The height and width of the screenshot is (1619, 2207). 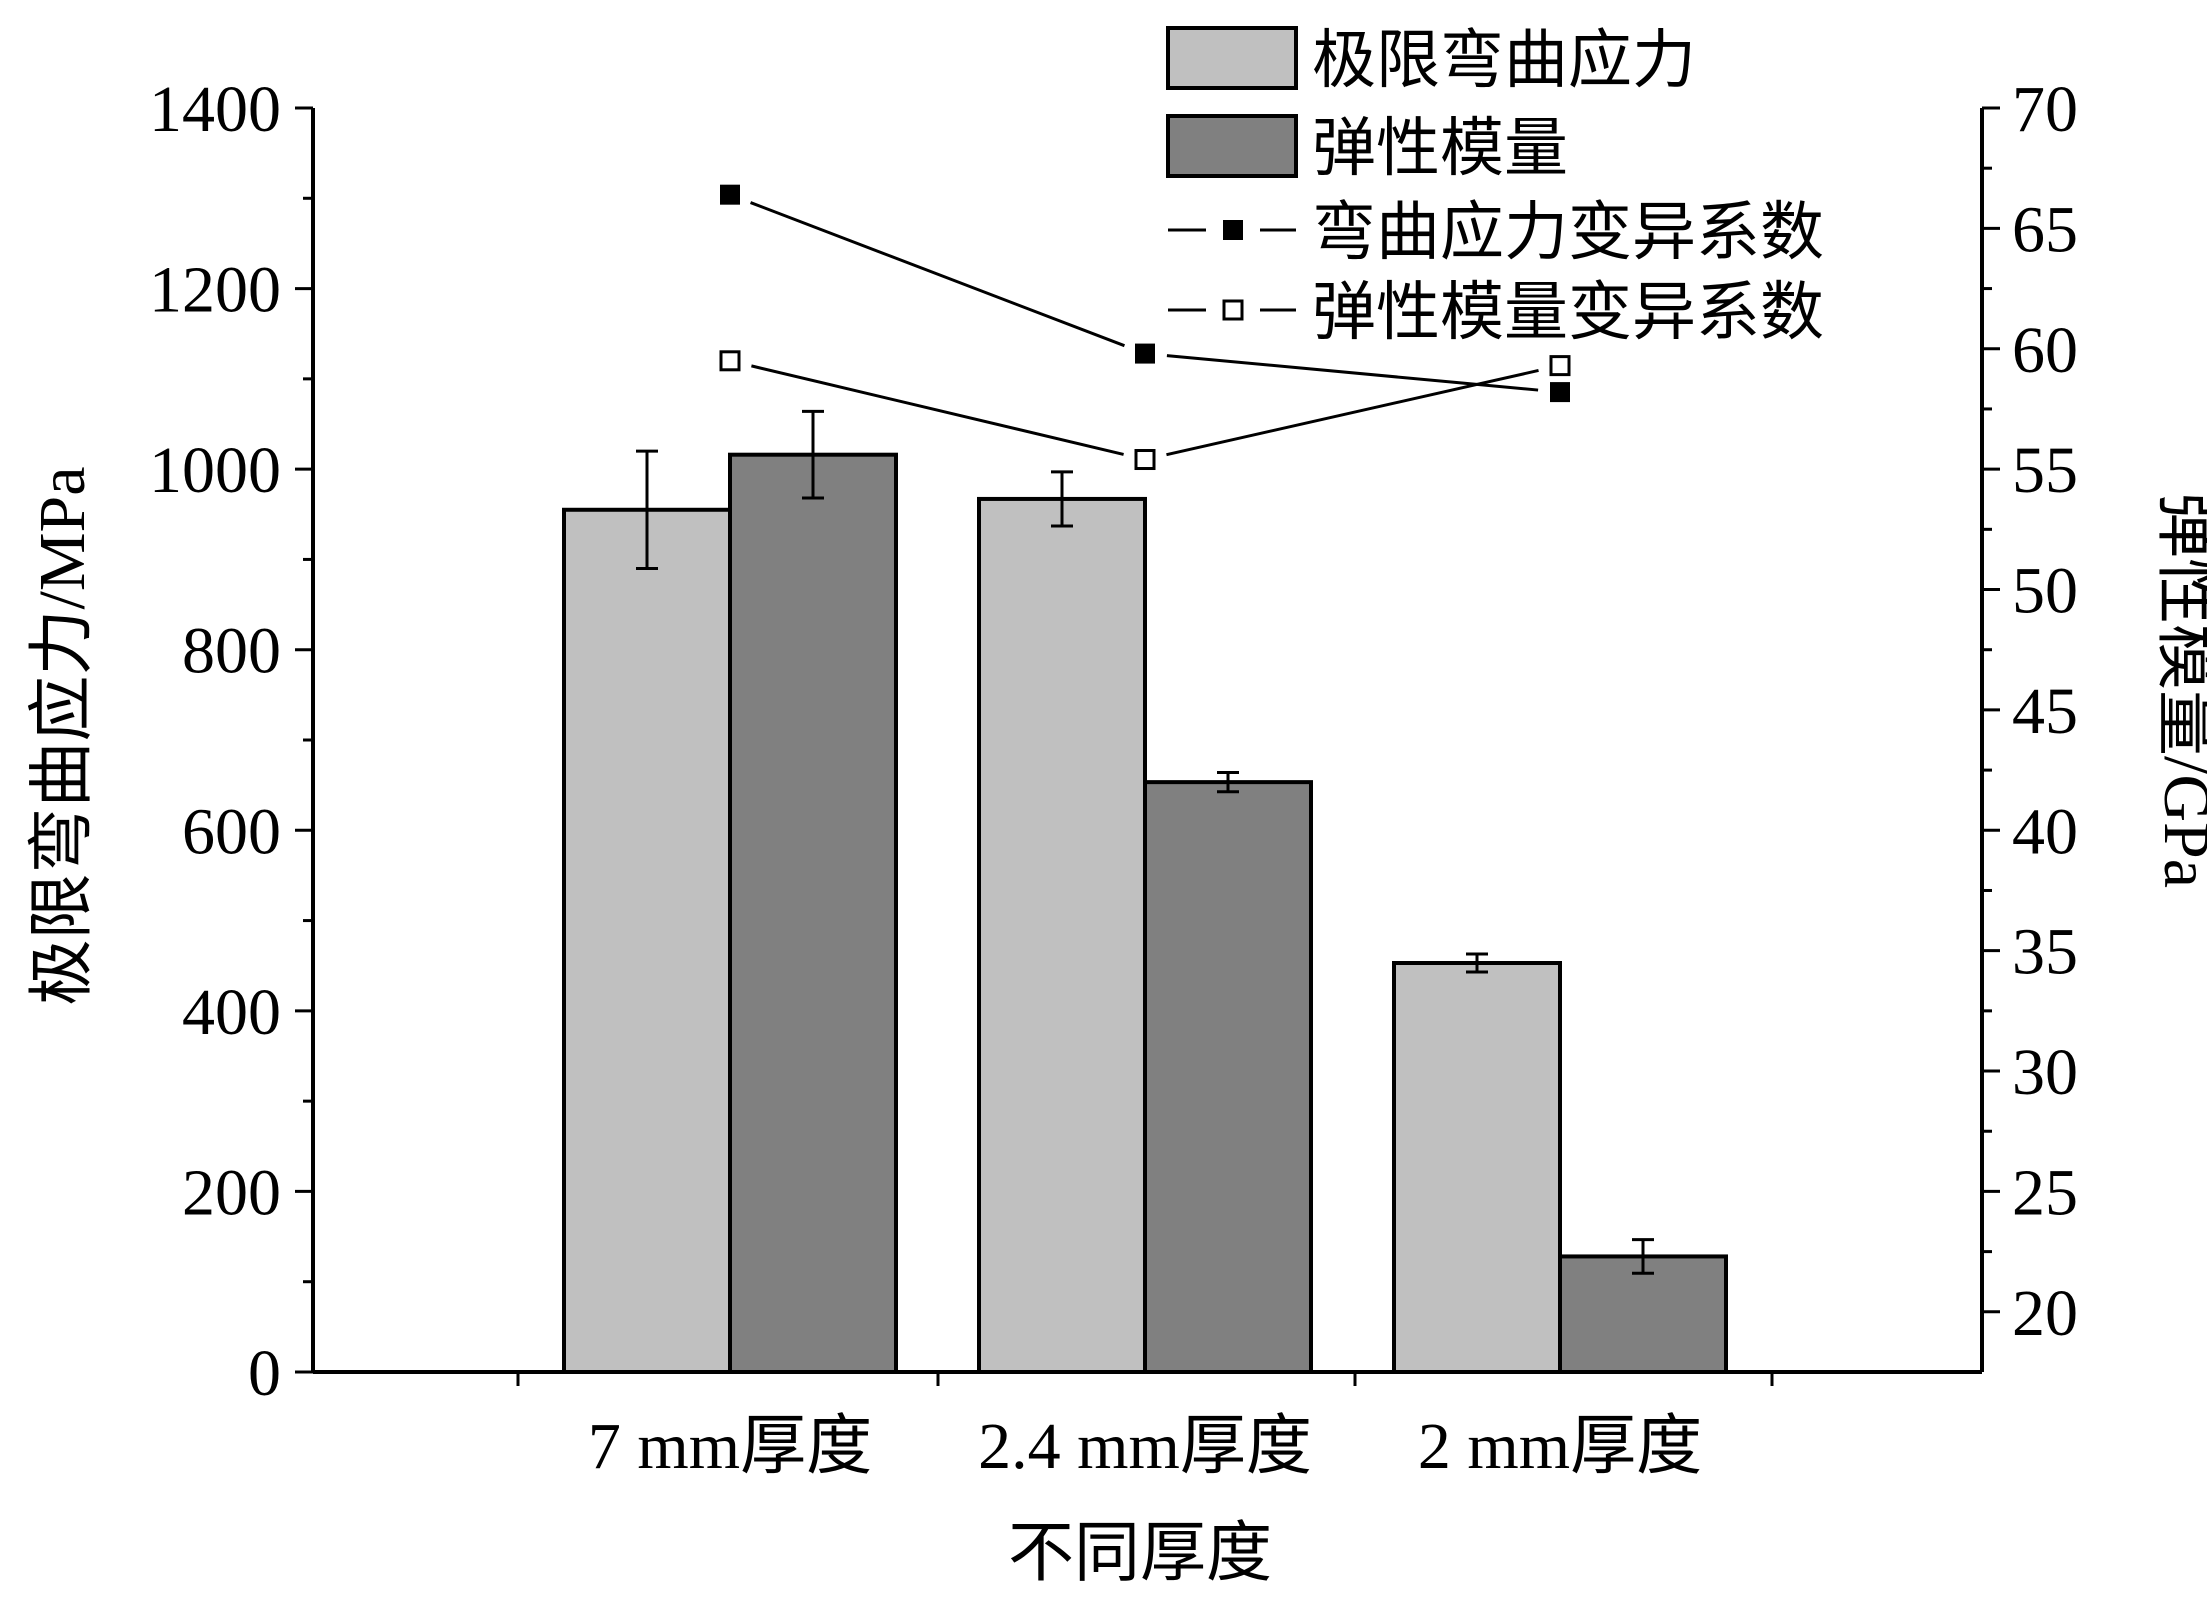 I want to click on x-axis-title: 不同厚度, so click(x=1140, y=1553).